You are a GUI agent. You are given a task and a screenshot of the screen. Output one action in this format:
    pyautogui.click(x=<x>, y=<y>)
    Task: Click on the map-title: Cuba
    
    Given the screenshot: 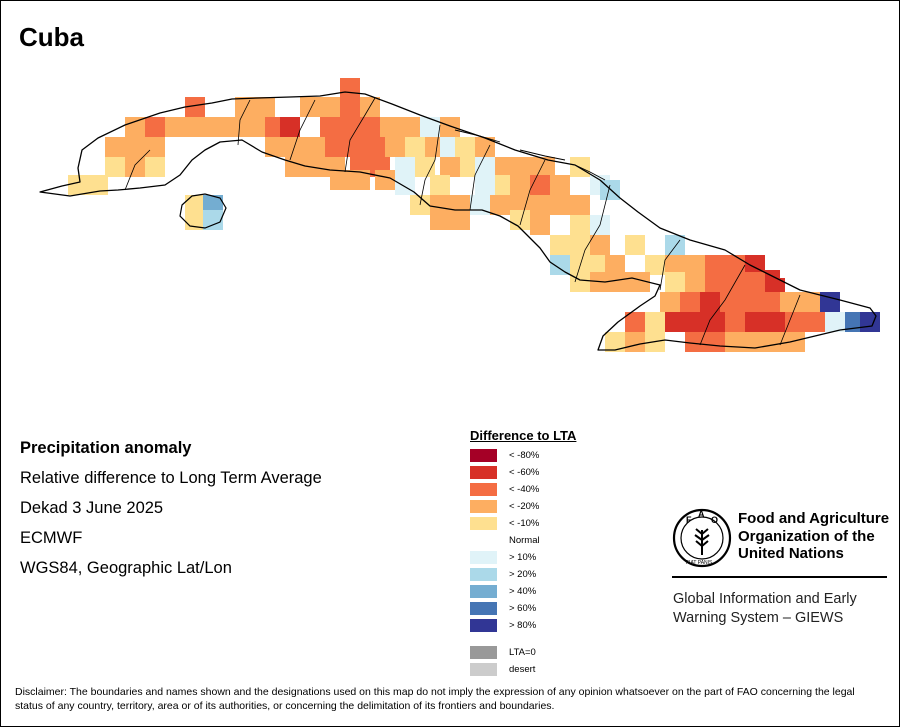 What is the action you would take?
    pyautogui.click(x=51, y=37)
    